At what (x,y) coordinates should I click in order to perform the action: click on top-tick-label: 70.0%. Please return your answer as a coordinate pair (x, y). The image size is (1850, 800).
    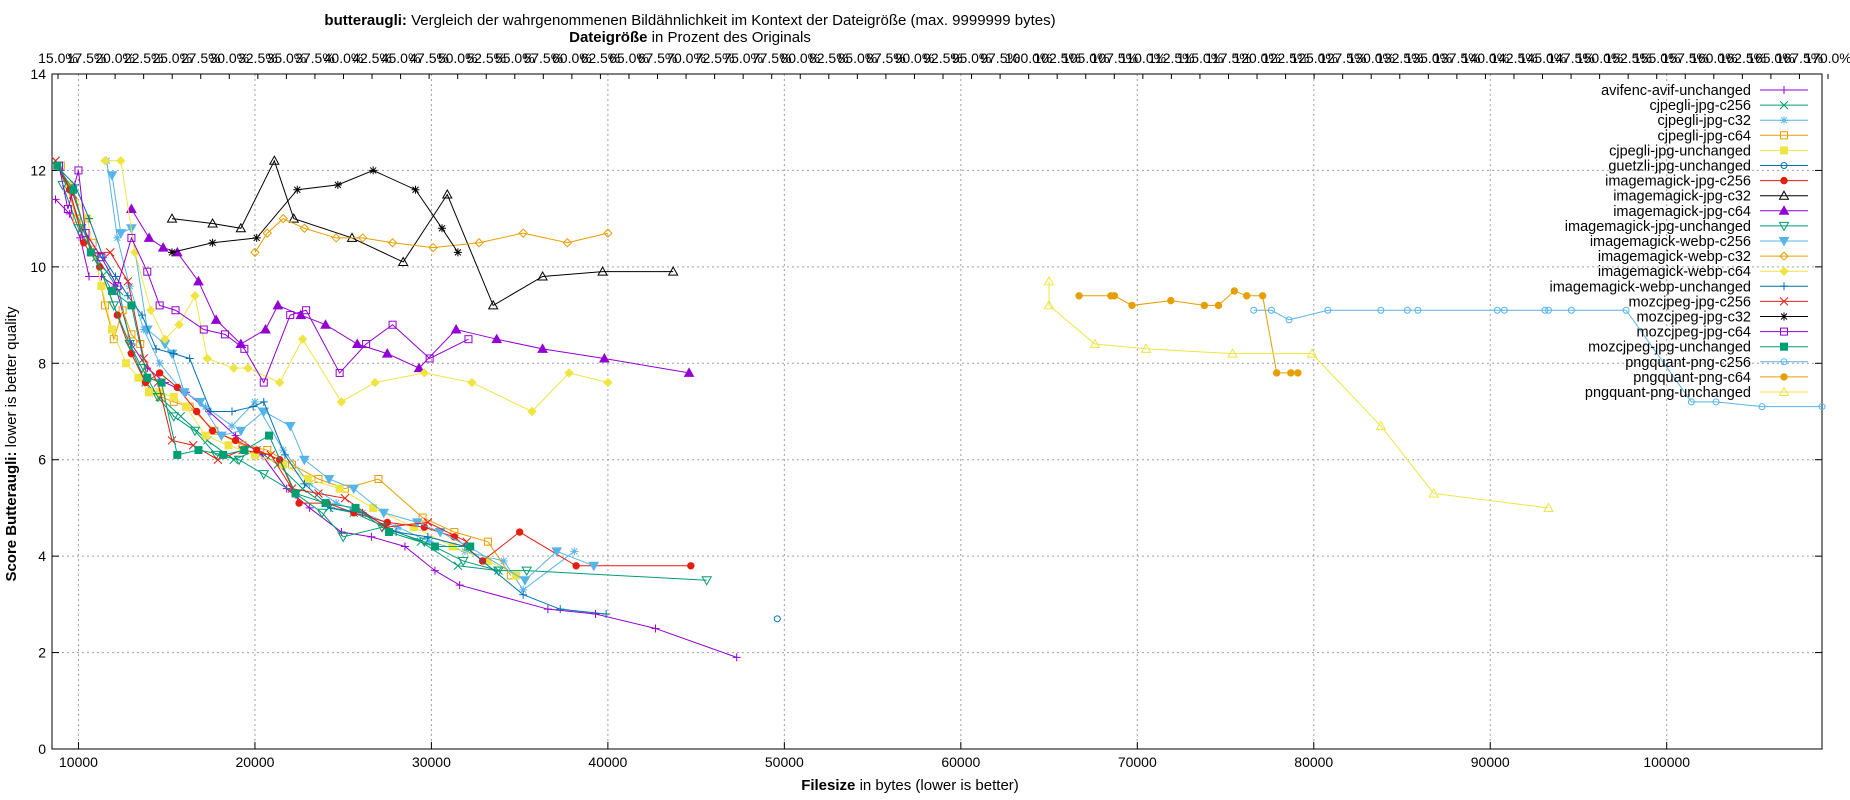
    Looking at the image, I should click on (686, 58).